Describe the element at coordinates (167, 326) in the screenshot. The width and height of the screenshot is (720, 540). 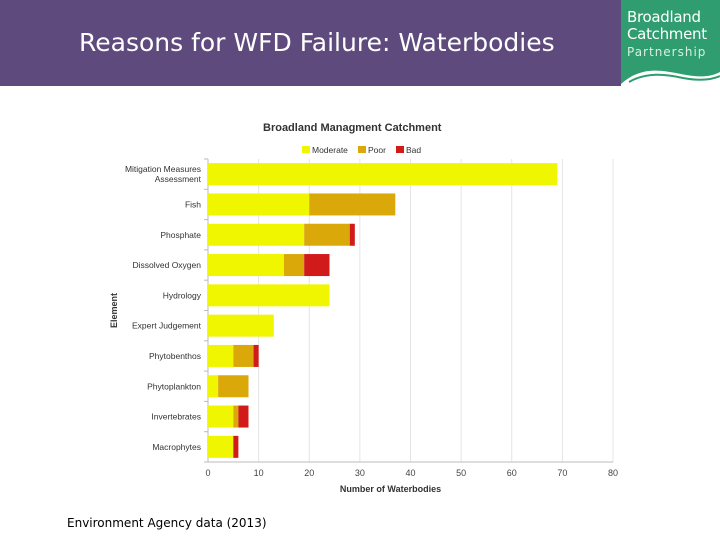
I see `category-label: Expert Judgement` at that location.